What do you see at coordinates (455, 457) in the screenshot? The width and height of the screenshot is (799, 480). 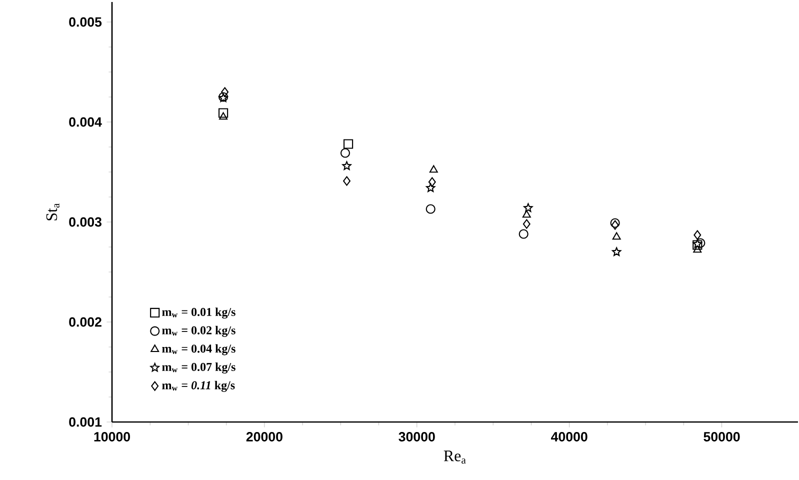 I see `x-axis-title: Re$_{a}$` at bounding box center [455, 457].